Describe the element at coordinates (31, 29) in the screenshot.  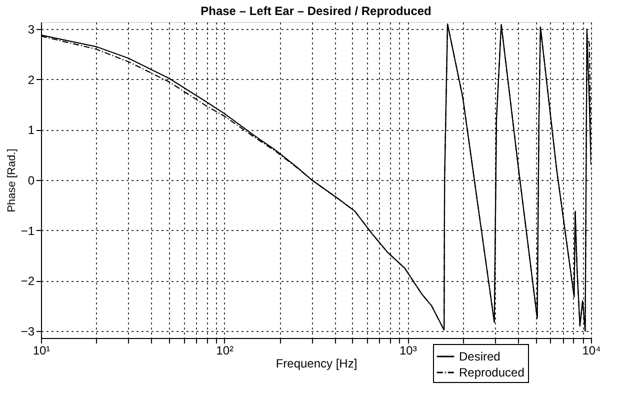
I see `y-tick-label: 3` at that location.